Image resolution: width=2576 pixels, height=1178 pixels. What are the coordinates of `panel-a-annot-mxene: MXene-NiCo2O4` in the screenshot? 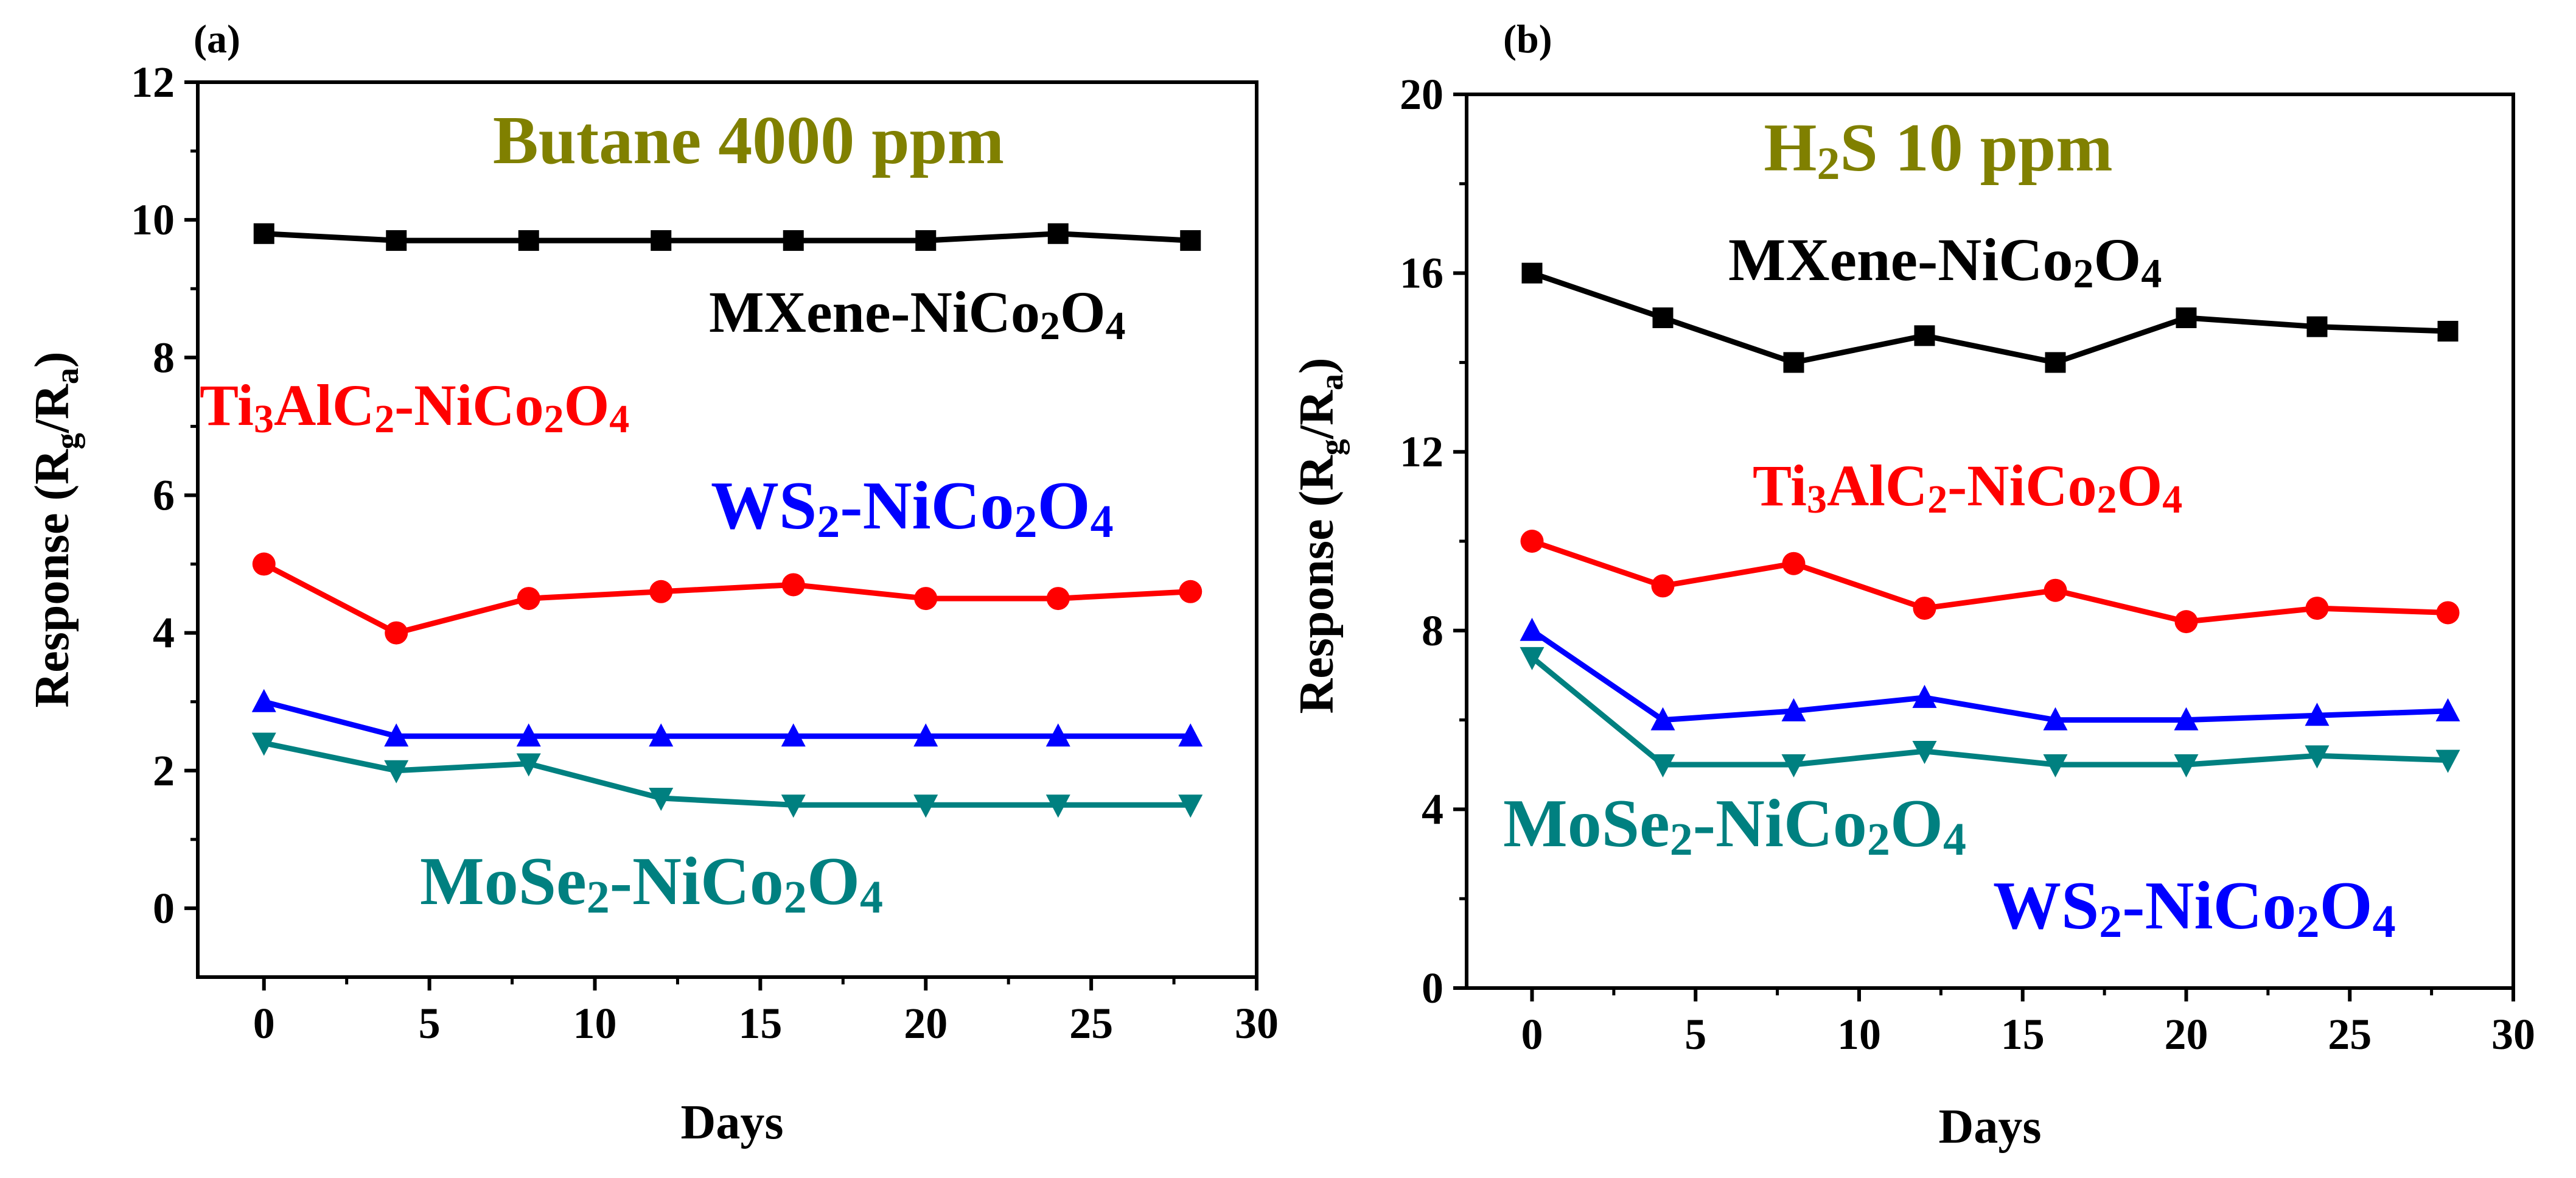 It's located at (917, 313).